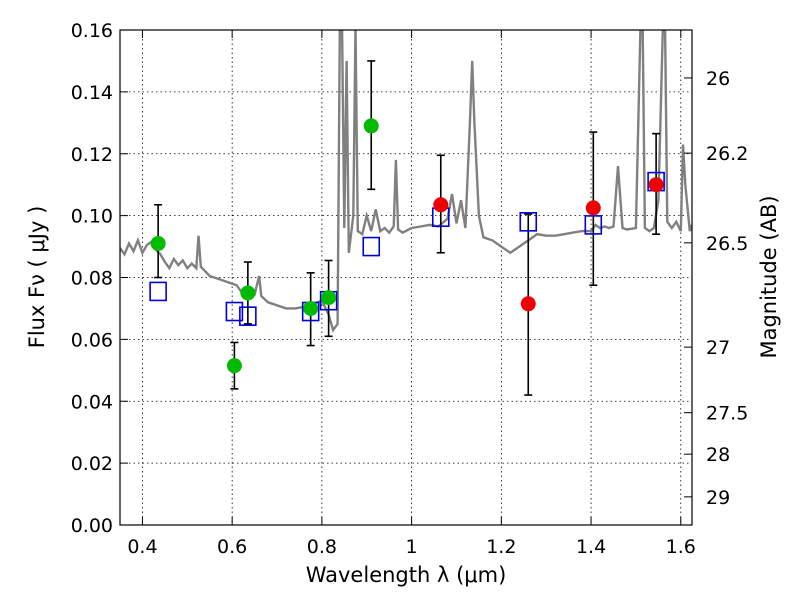  I want to click on x-tick-label: 1.2, so click(501, 547).